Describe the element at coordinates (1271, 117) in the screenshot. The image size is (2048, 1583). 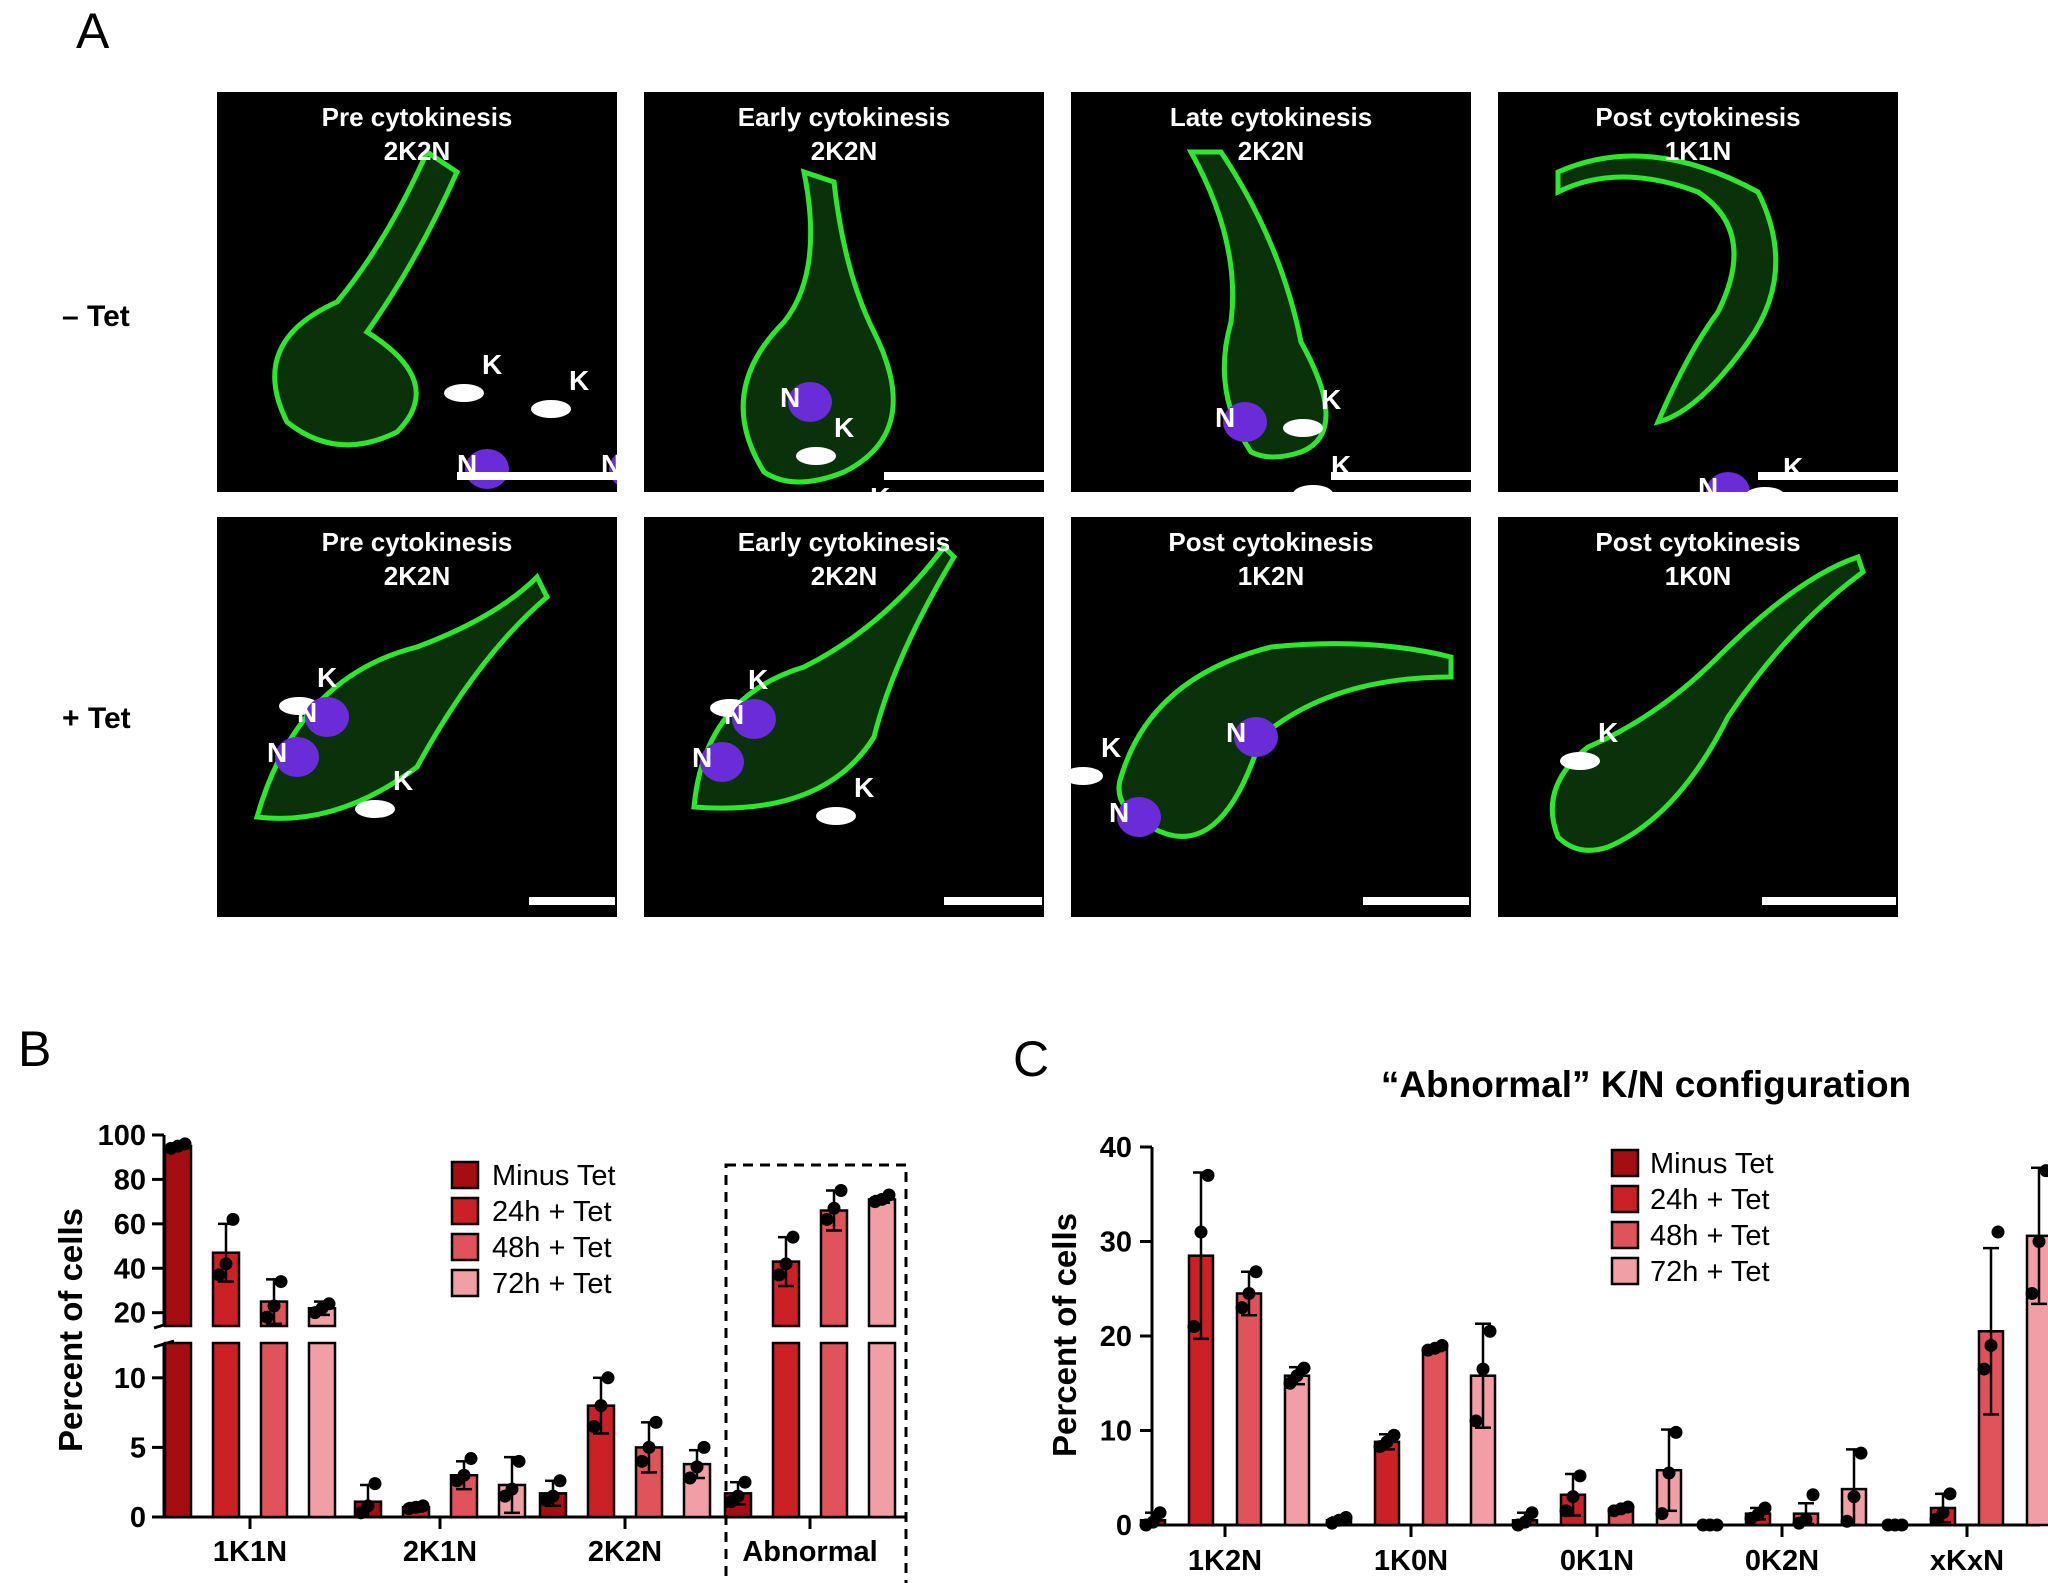
I see `stage: Late cytokinesis` at that location.